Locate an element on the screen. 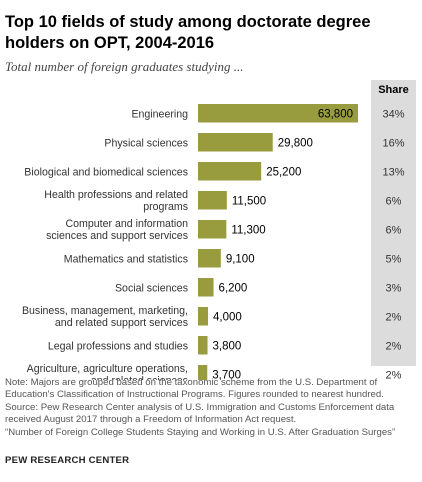 This screenshot has height=482, width=422. value-label: 29,800 is located at coordinates (295, 143).